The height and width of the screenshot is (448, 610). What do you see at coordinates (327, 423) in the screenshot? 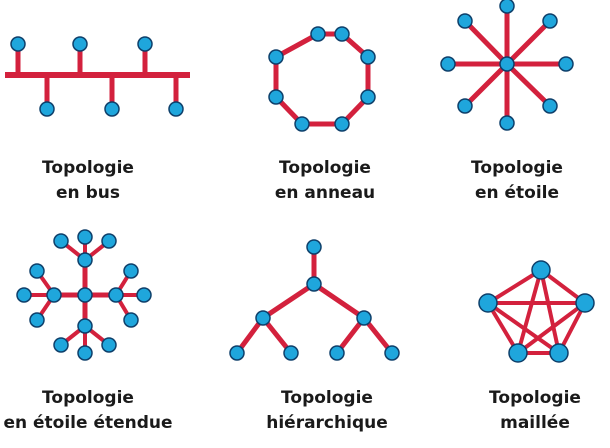
I see `caption-hierarchical-line2: hiérarchique` at bounding box center [327, 423].